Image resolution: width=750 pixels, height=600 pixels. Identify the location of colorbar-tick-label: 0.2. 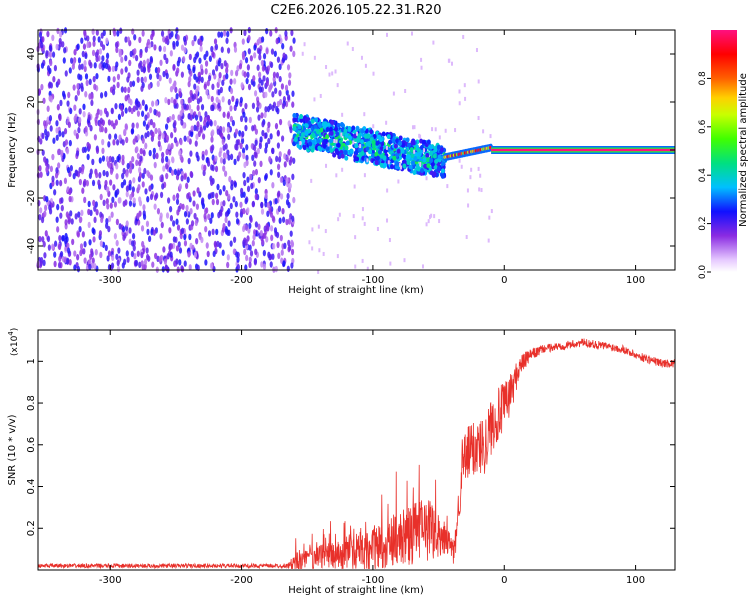
(703, 223).